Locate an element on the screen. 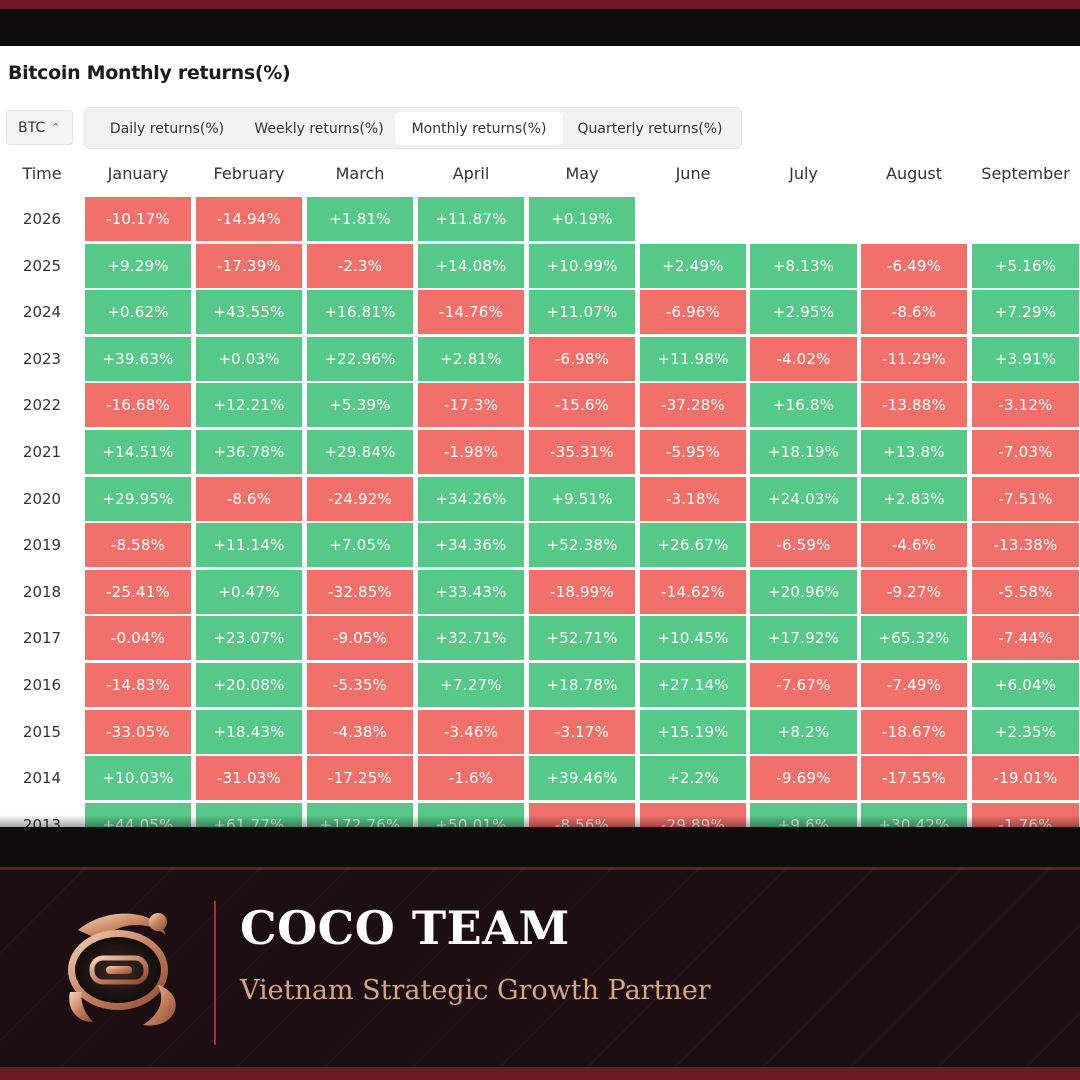  return-cell: +15.19% is located at coordinates (693, 731).